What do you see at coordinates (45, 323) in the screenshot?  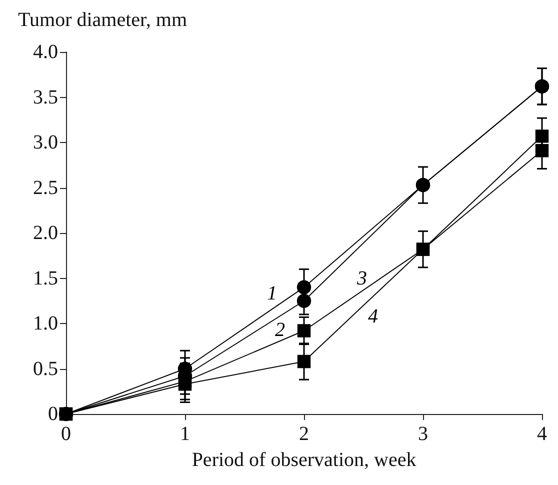 I see `y-tick-label: 1.0` at bounding box center [45, 323].